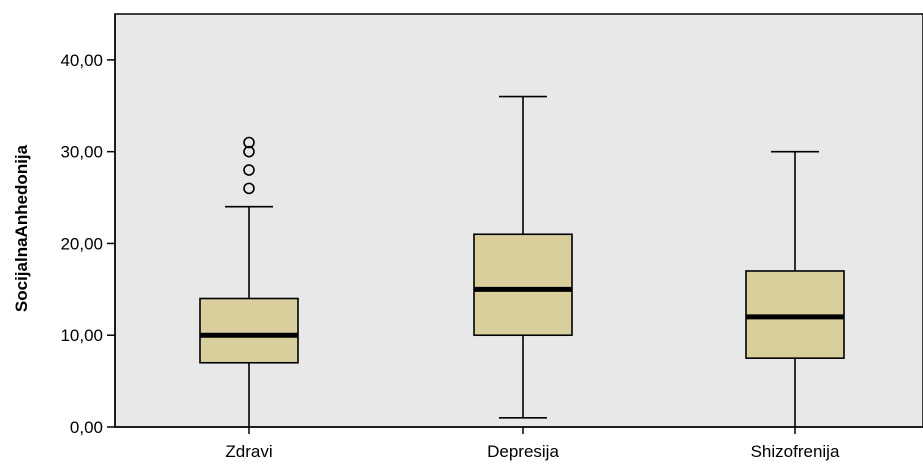 The height and width of the screenshot is (468, 923). What do you see at coordinates (248, 451) in the screenshot?
I see `x-category-label: Zdravi` at bounding box center [248, 451].